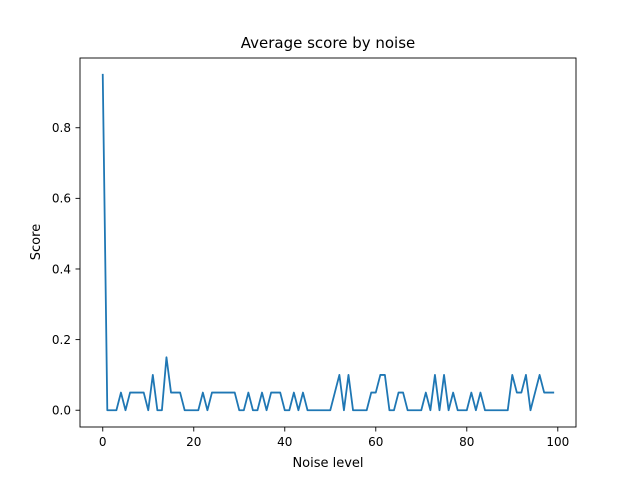 The width and height of the screenshot is (640, 480). What do you see at coordinates (61, 269) in the screenshot?
I see `y-tick-label: 0.4` at bounding box center [61, 269].